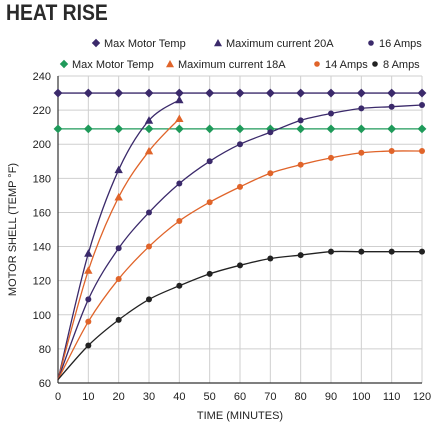 The image size is (443, 428). Describe the element at coordinates (57, 12) in the screenshot. I see `chart-title: HEAT RISE` at that location.